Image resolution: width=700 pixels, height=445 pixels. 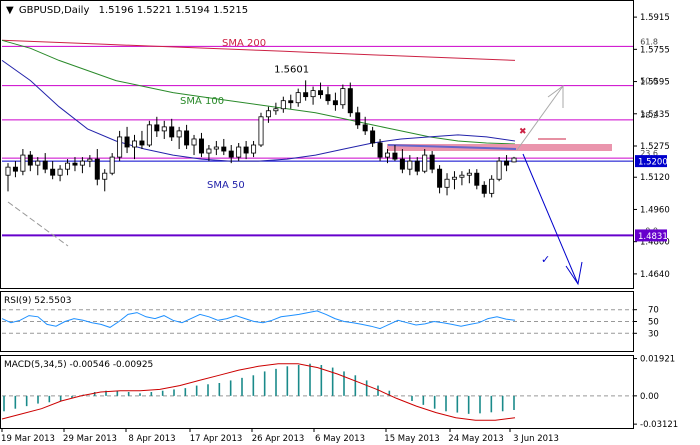 I want to click on fib-label-0: 61.8, so click(x=649, y=41).